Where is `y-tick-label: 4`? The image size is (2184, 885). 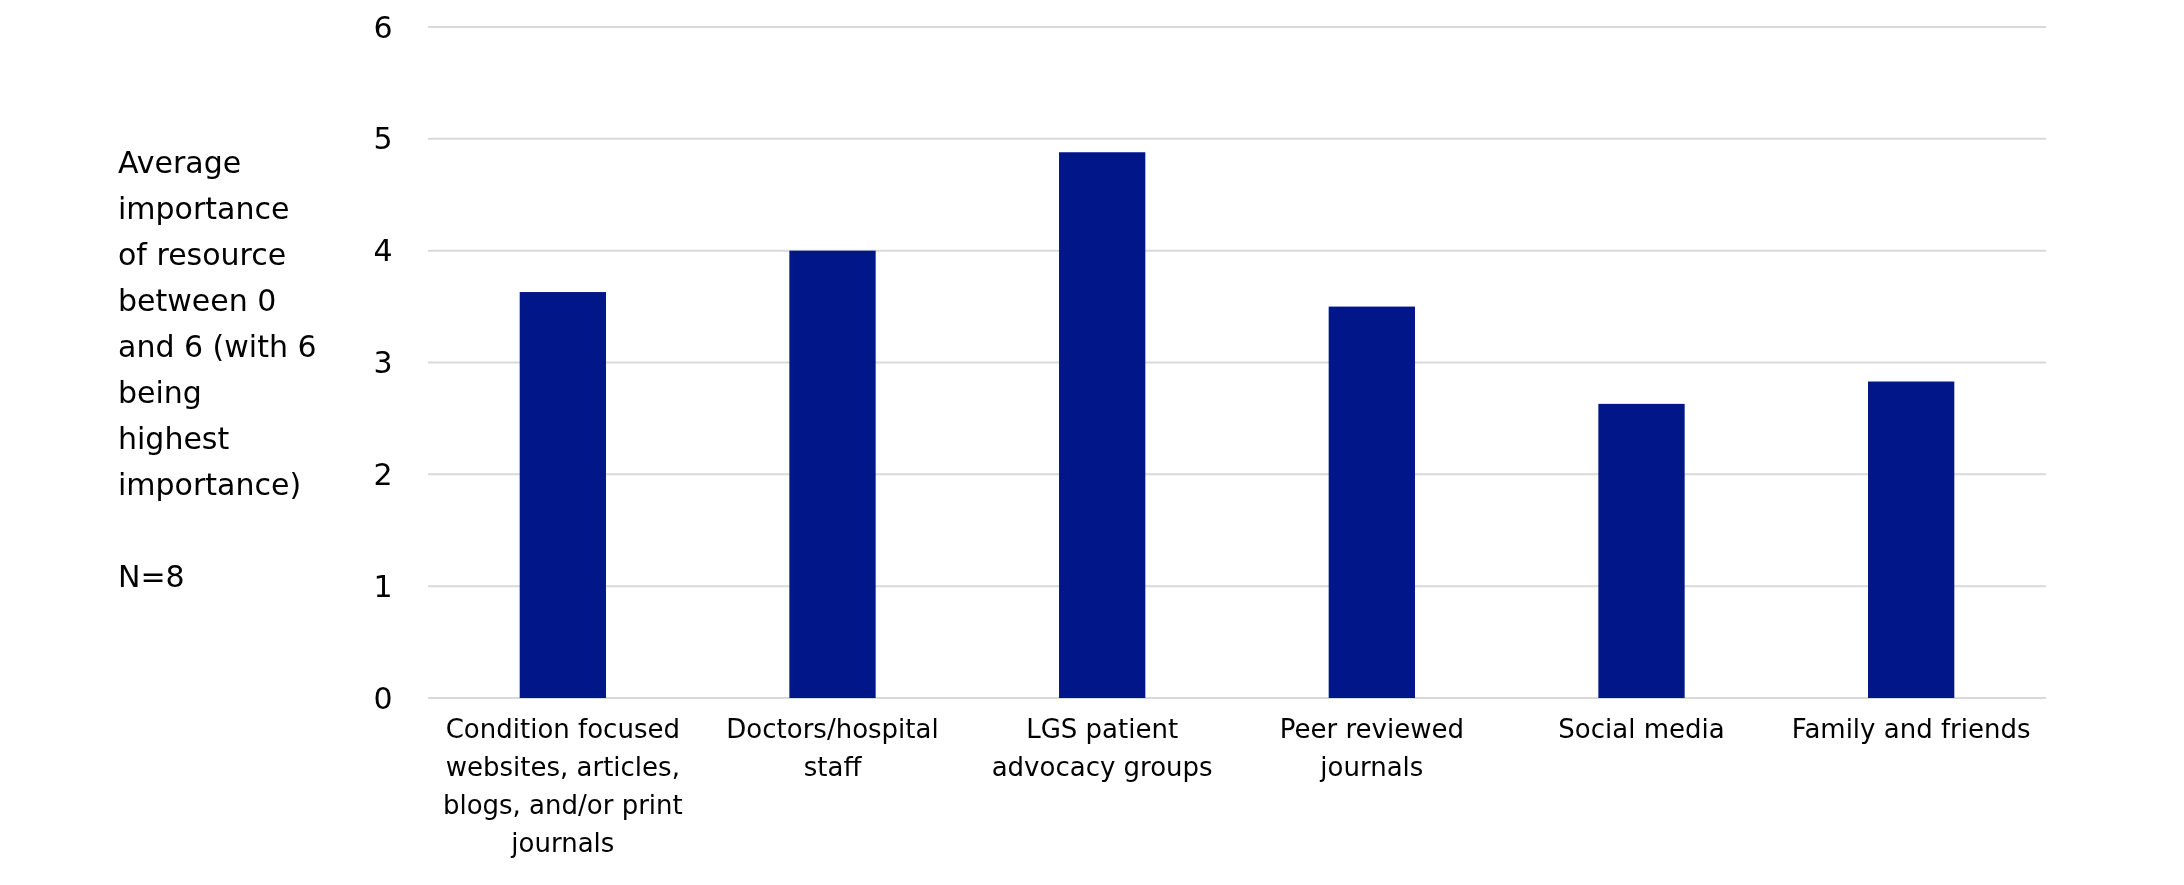
y-tick-label: 4 is located at coordinates (383, 251).